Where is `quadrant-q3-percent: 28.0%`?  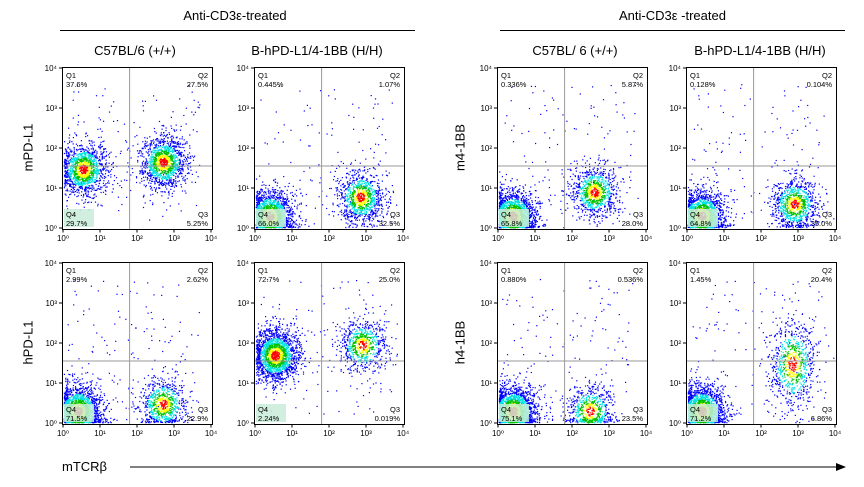
quadrant-q3-percent: 28.0% is located at coordinates (633, 223).